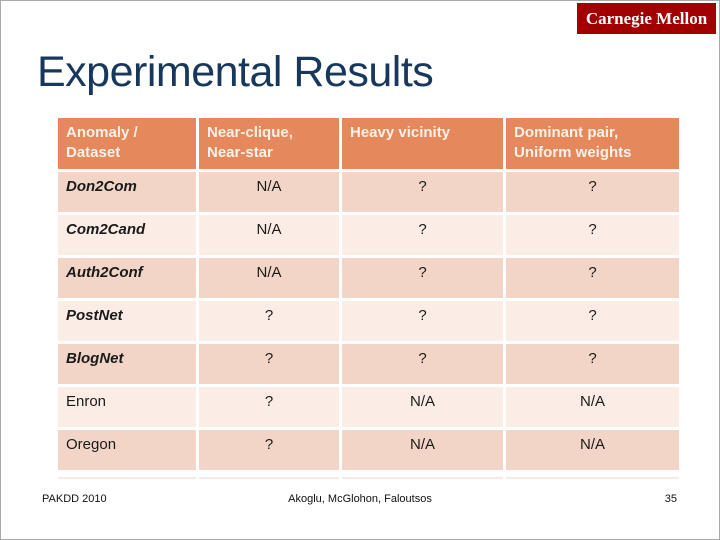 This screenshot has width=720, height=540. I want to click on row-label: Don2Com, so click(127, 192).